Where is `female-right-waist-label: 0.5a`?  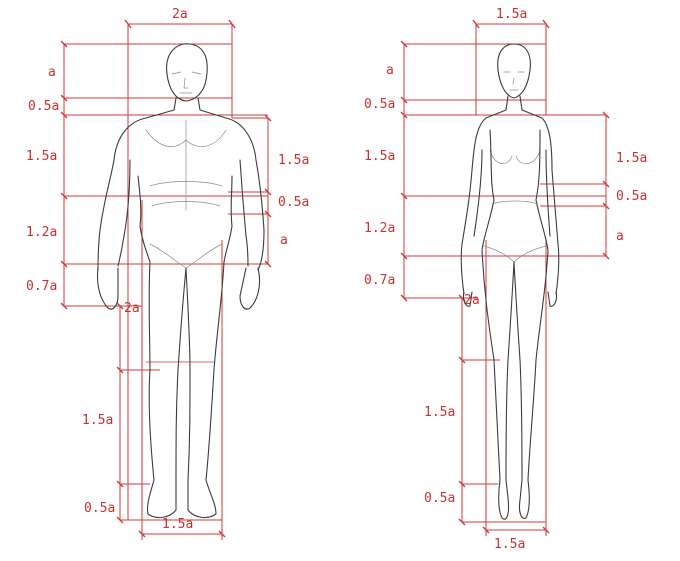 female-right-waist-label: 0.5a is located at coordinates (631, 196).